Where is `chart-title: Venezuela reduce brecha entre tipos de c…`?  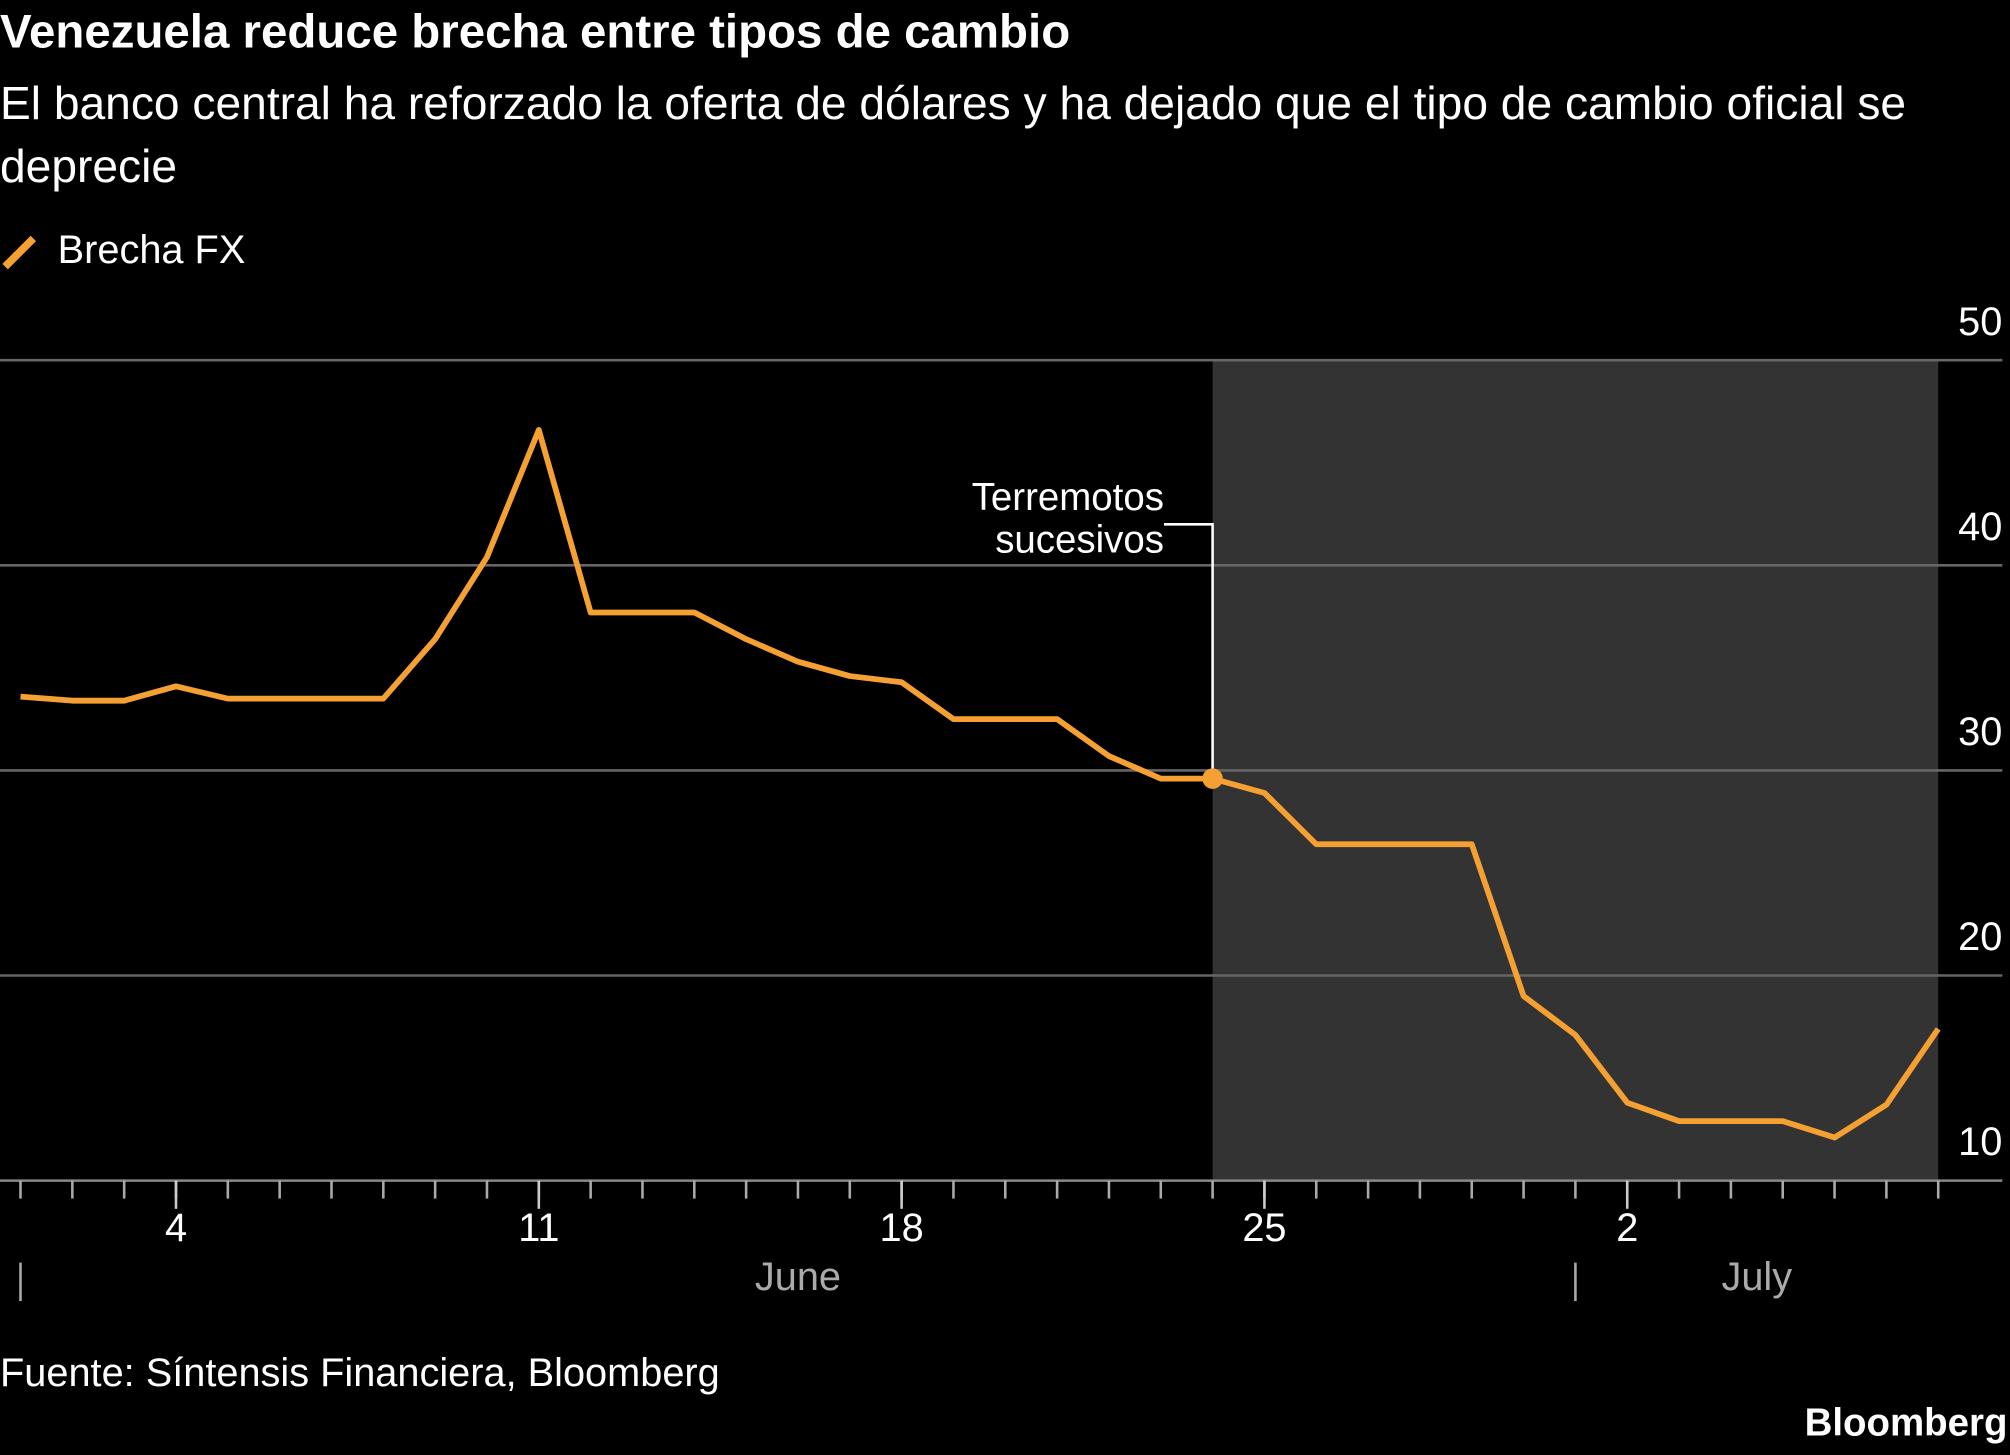 chart-title: Venezuela reduce brecha entre tipos de c… is located at coordinates (535, 31).